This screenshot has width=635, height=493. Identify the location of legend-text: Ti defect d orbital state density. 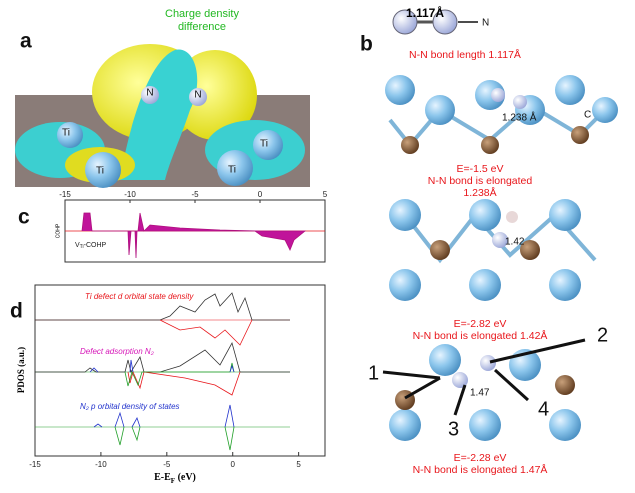
(139, 296).